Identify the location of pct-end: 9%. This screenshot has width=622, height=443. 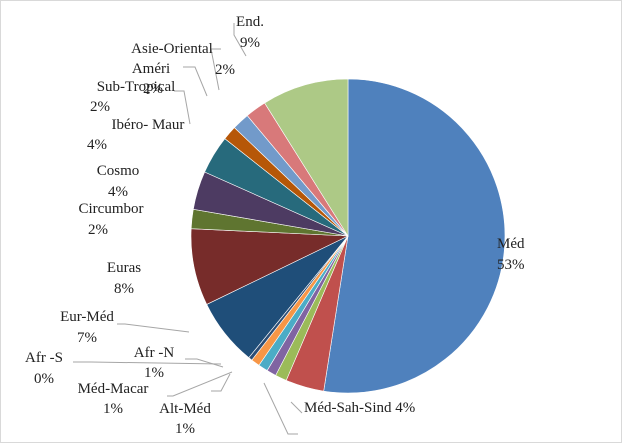
(250, 43).